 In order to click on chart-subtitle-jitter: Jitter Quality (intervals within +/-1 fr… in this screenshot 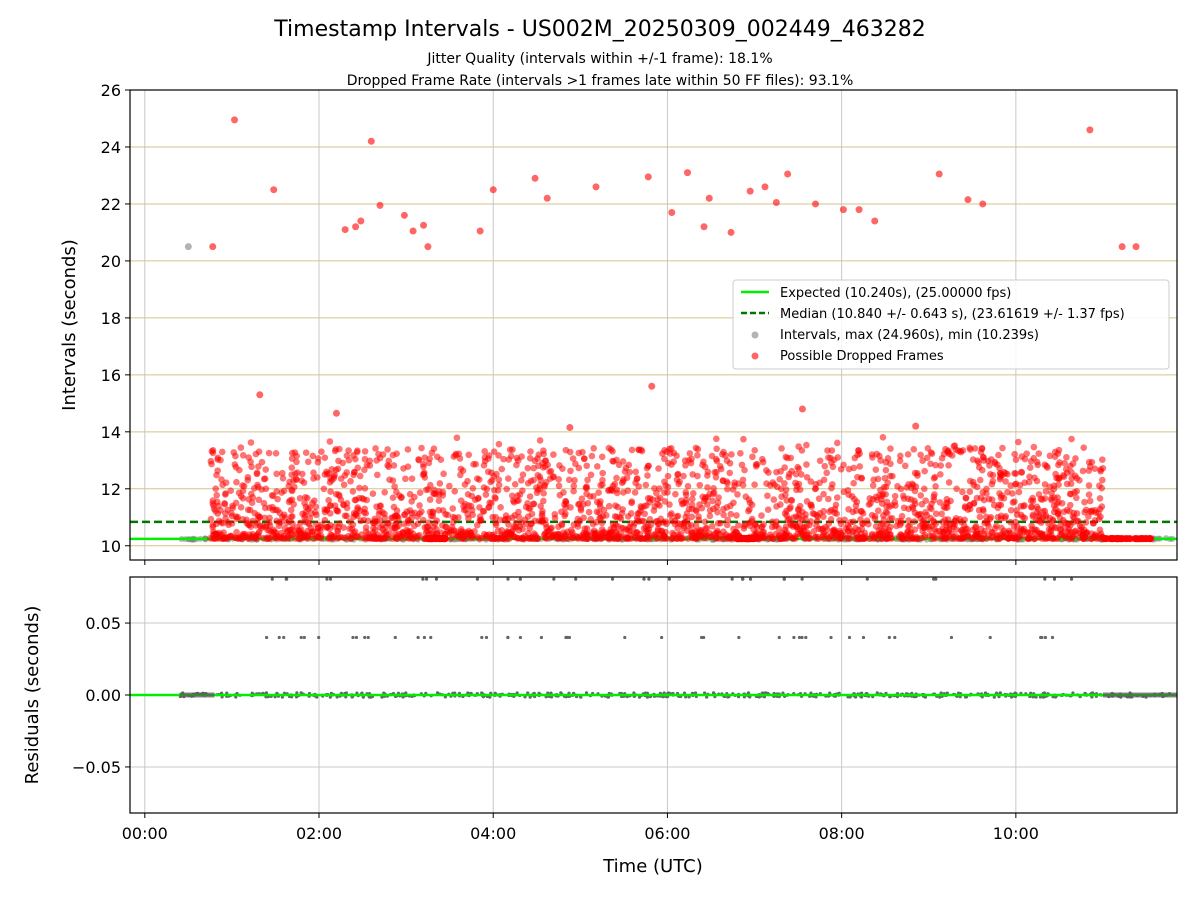, I will do `click(599, 59)`.